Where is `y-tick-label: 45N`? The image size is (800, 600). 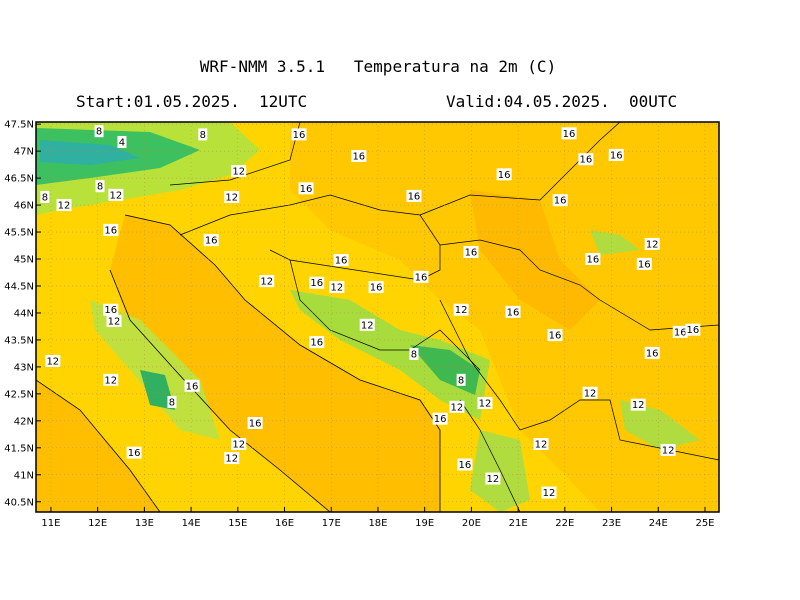 y-tick-label: 45N is located at coordinates (24, 260).